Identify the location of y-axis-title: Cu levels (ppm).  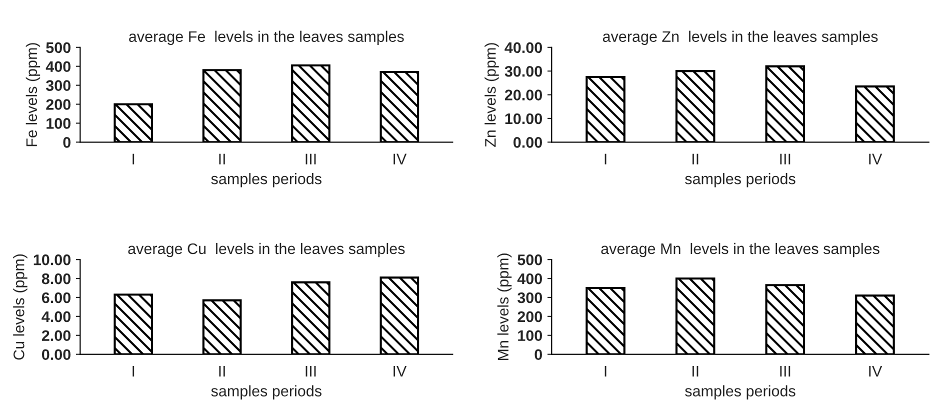
(20, 307).